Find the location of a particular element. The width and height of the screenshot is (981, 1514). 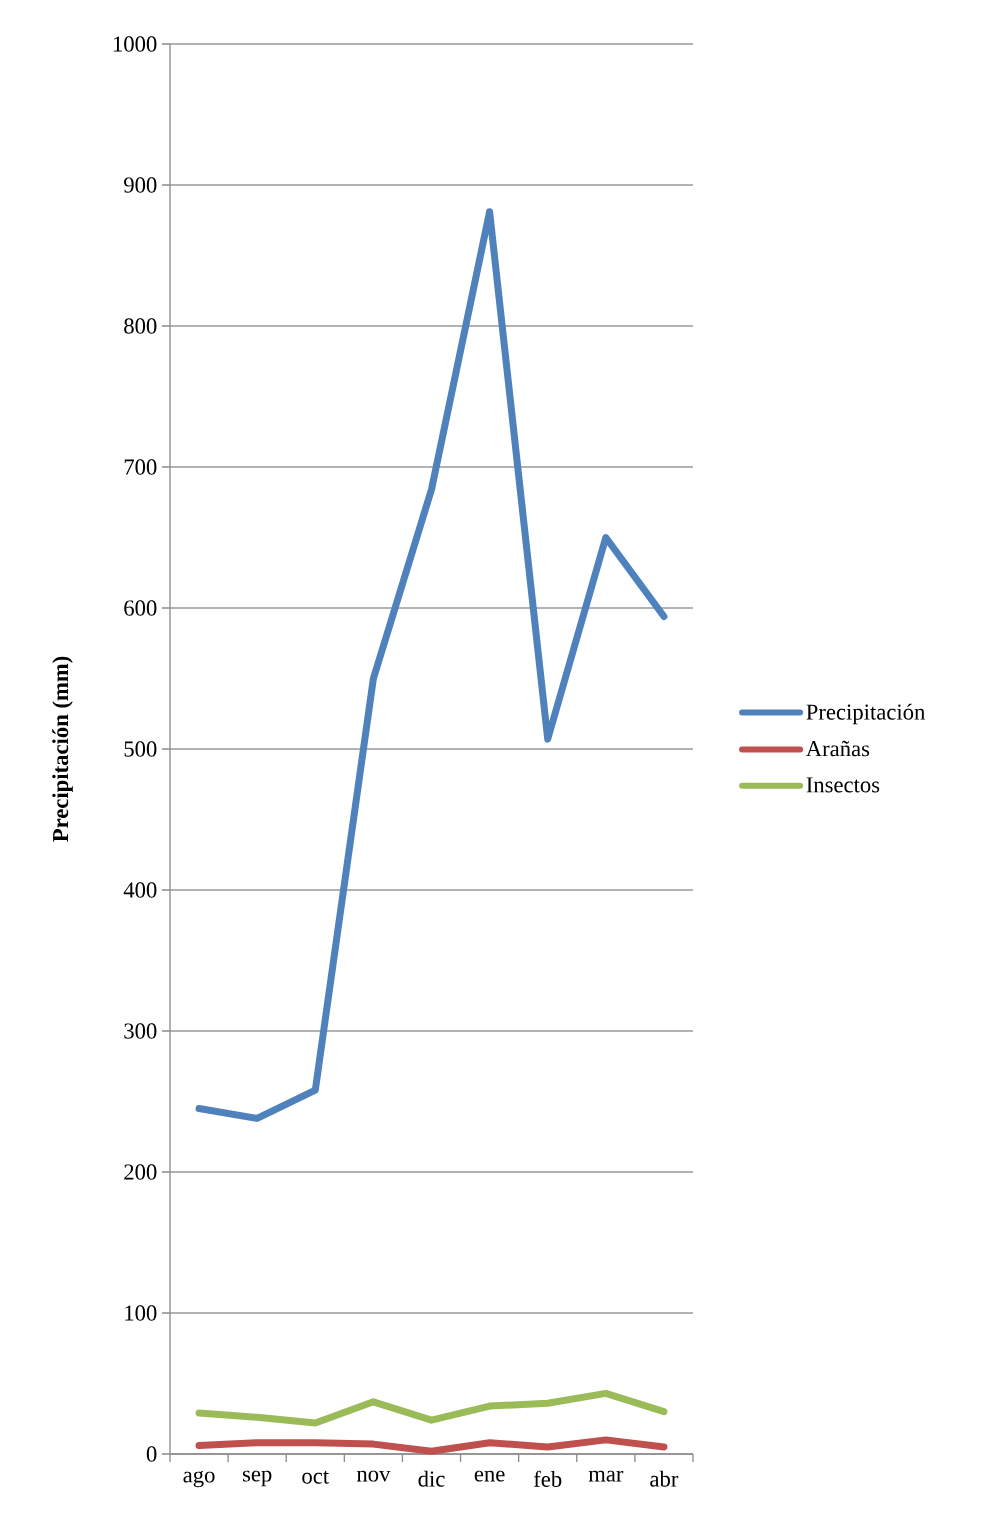

y-tick-label: 500 is located at coordinates (140, 749).